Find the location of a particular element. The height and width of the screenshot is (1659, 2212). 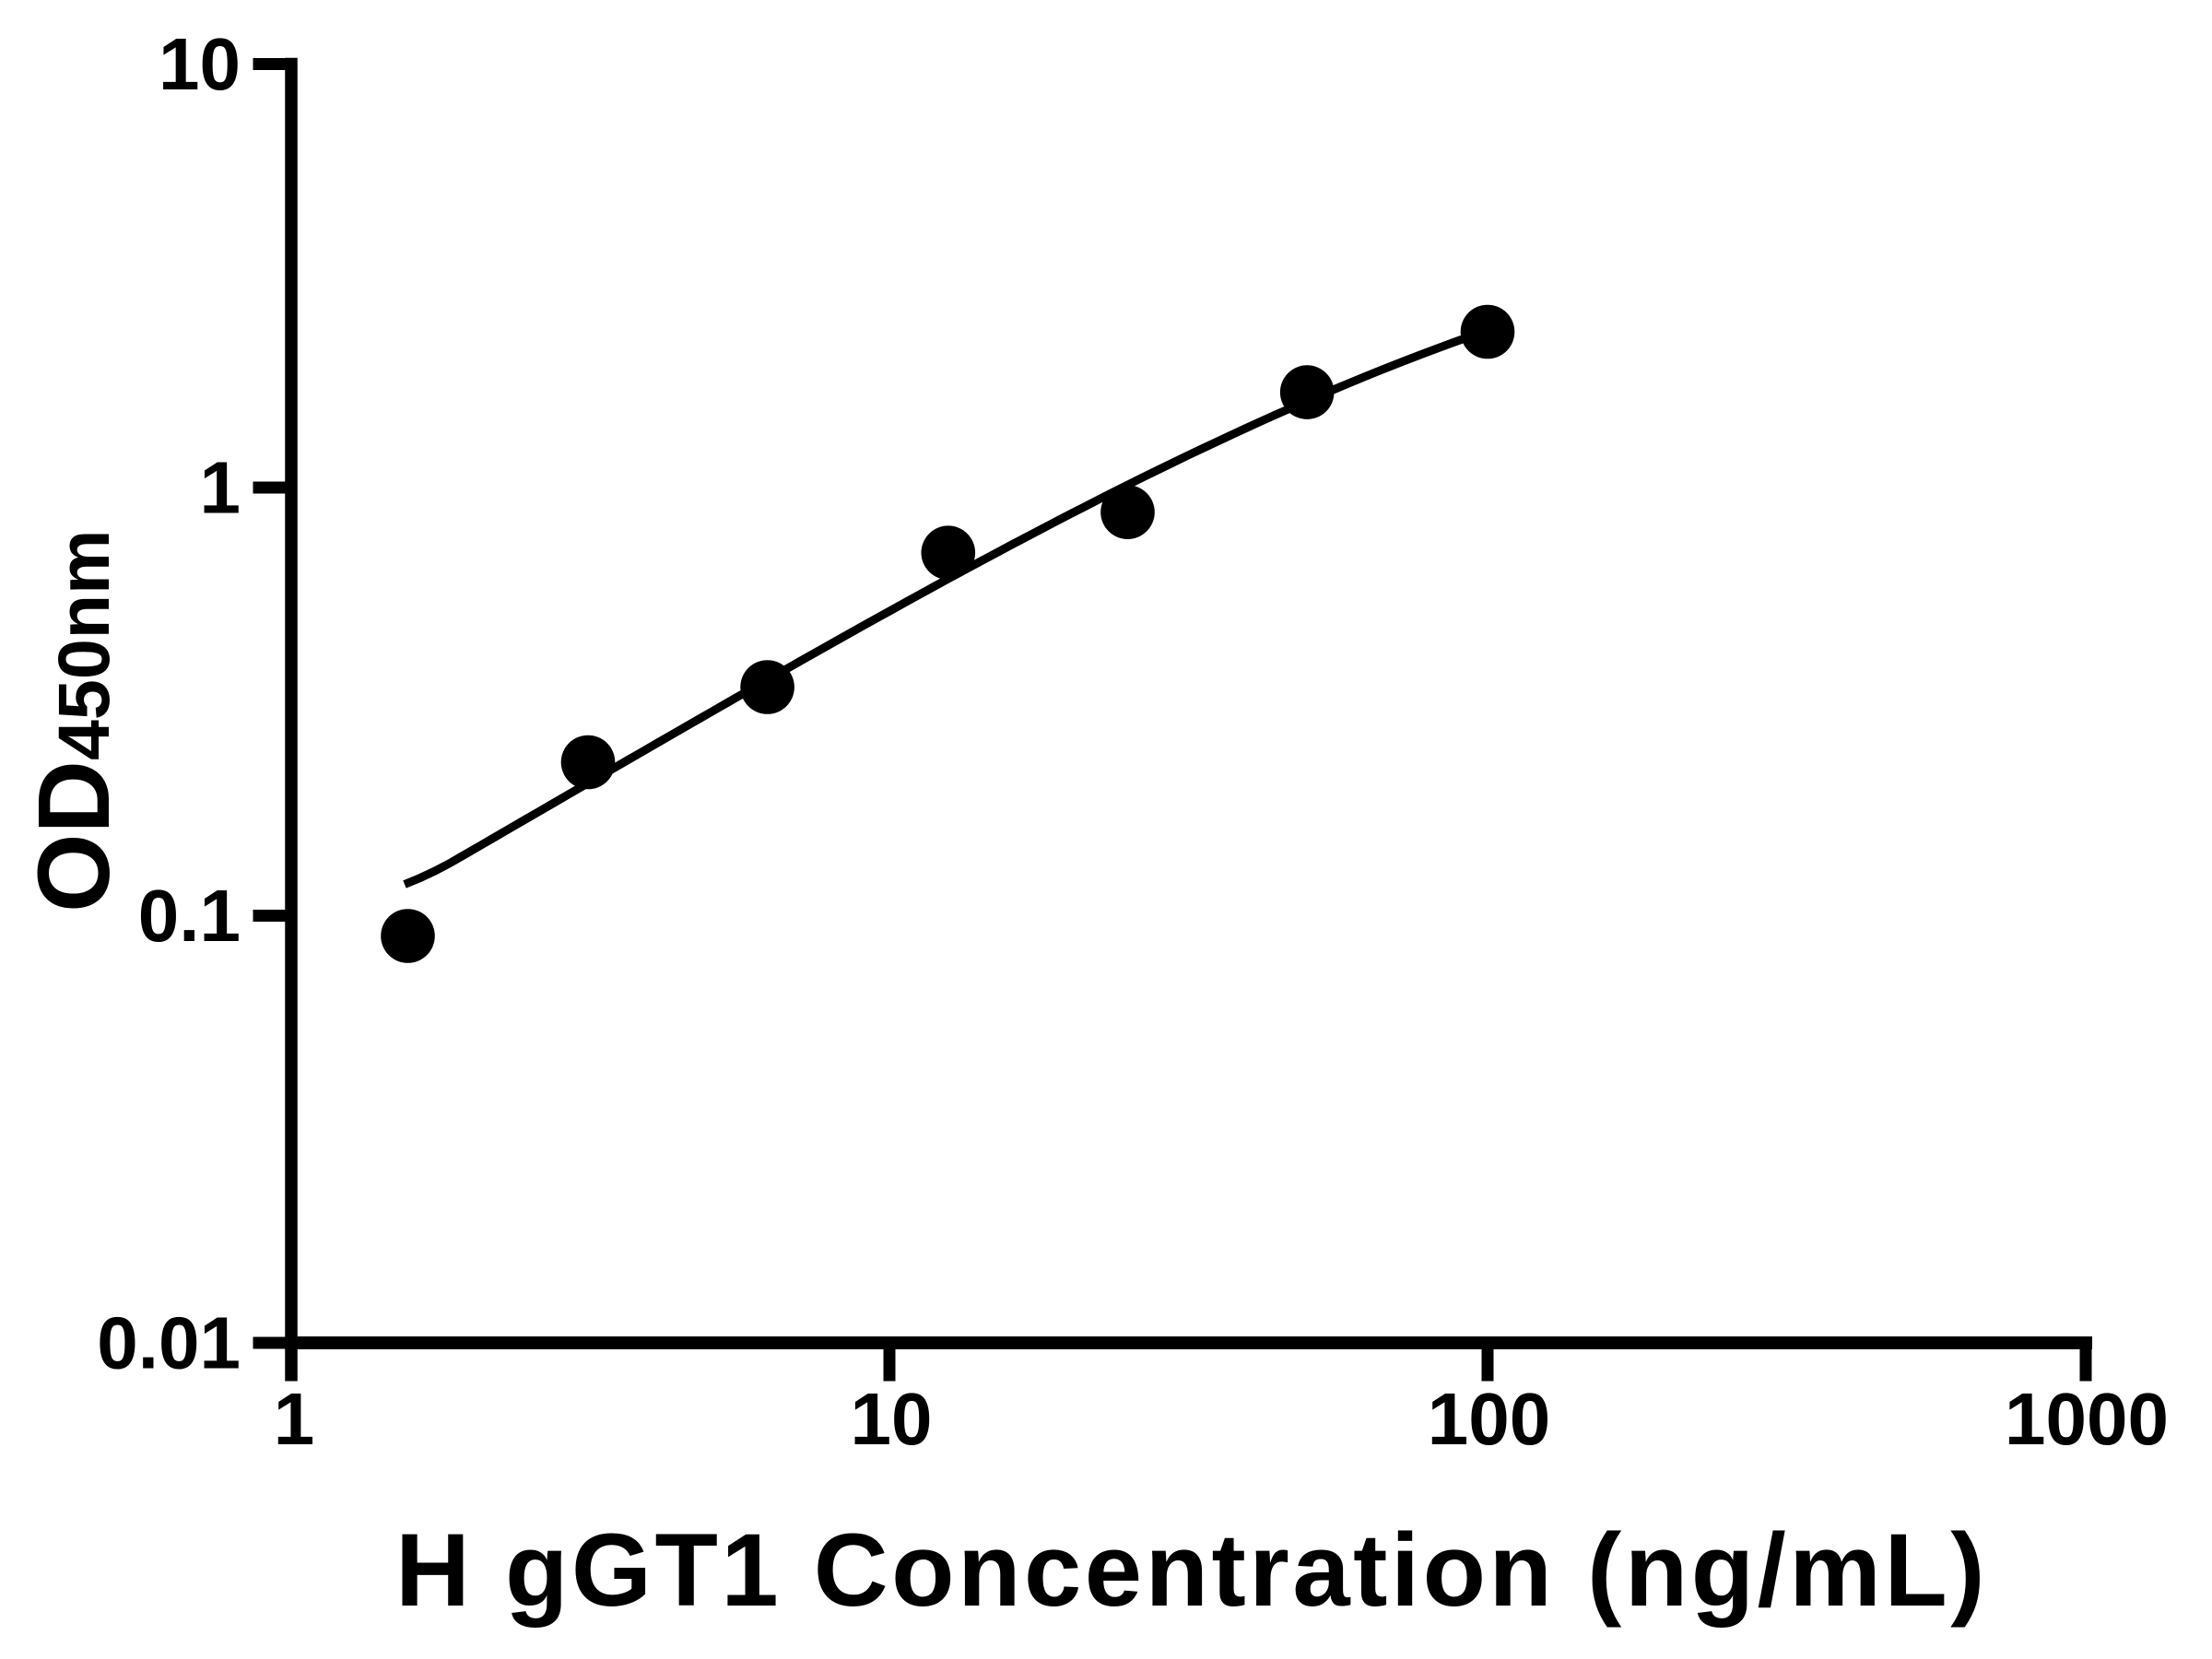

svg-text: 0.1 is located at coordinates (189, 916).